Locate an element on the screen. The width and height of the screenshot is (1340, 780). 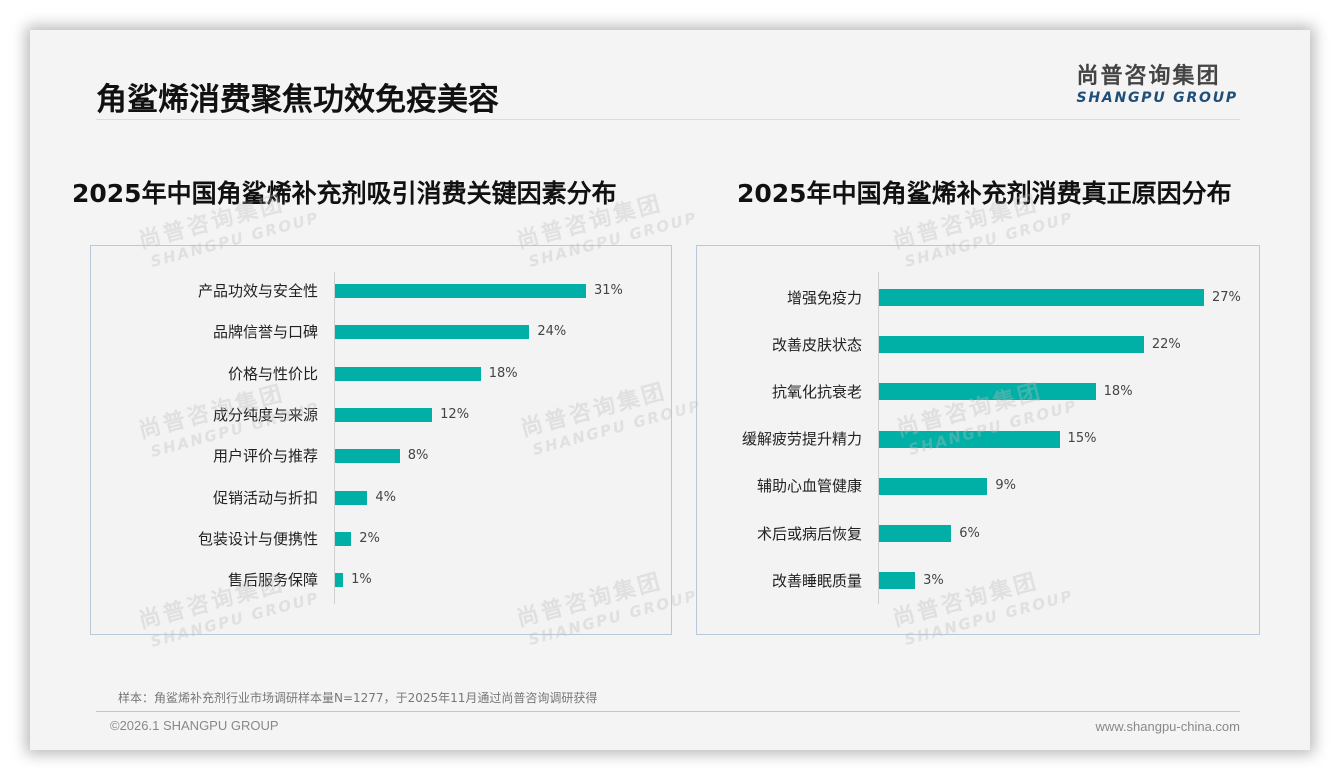
value-label: 8% is located at coordinates (418, 456).